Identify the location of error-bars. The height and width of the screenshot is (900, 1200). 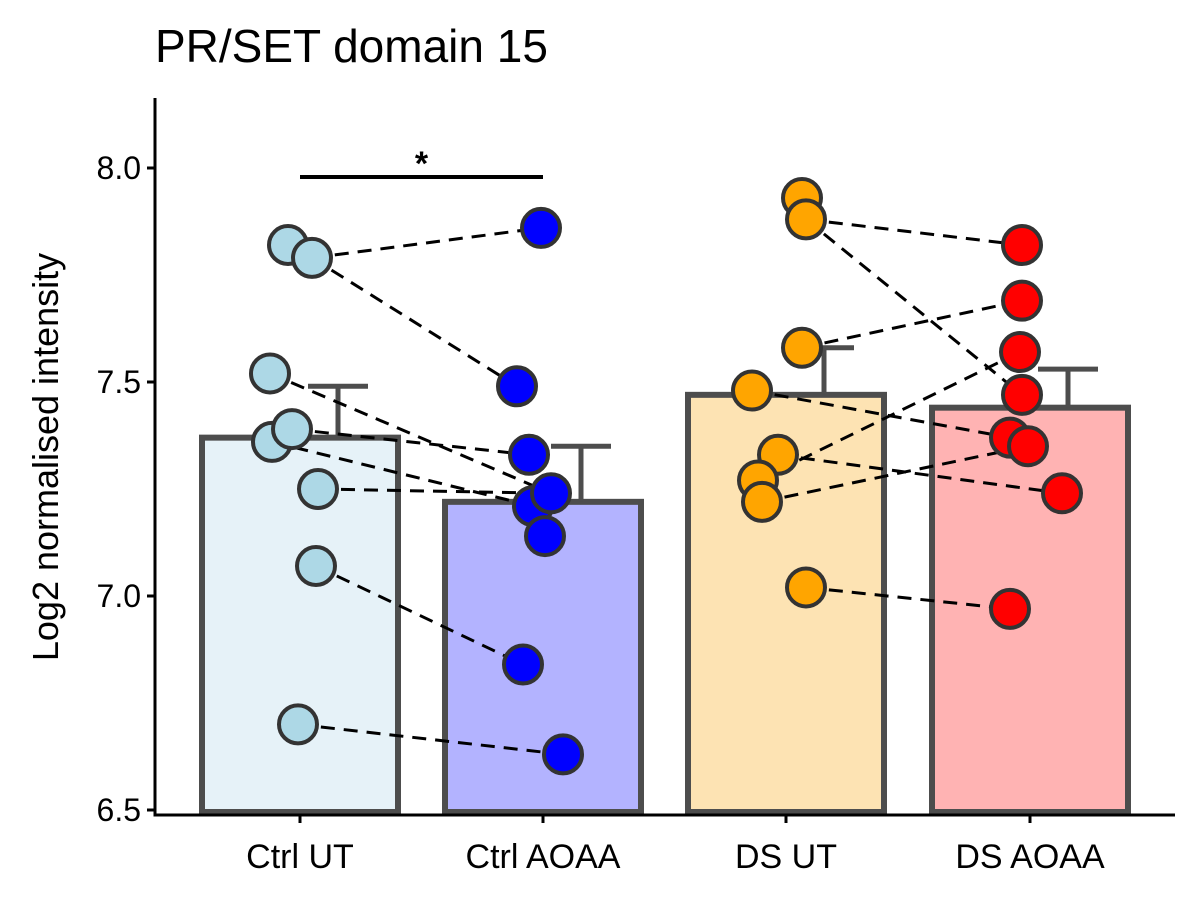
(703, 423).